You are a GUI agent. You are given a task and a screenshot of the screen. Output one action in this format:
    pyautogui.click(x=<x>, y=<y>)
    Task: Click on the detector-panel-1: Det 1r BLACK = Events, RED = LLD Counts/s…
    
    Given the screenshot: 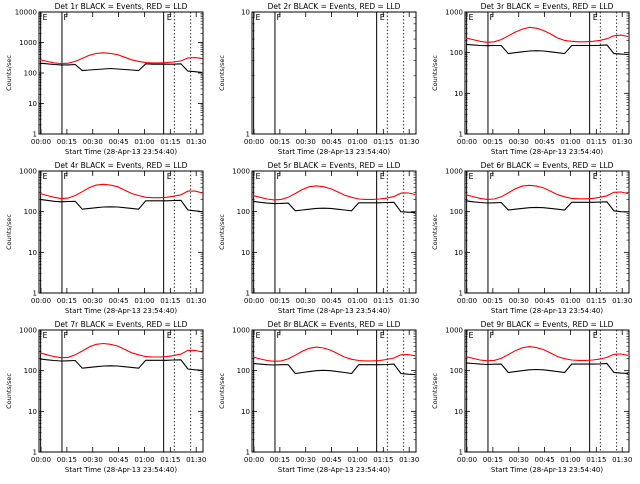 What is the action you would take?
    pyautogui.click(x=105, y=79)
    